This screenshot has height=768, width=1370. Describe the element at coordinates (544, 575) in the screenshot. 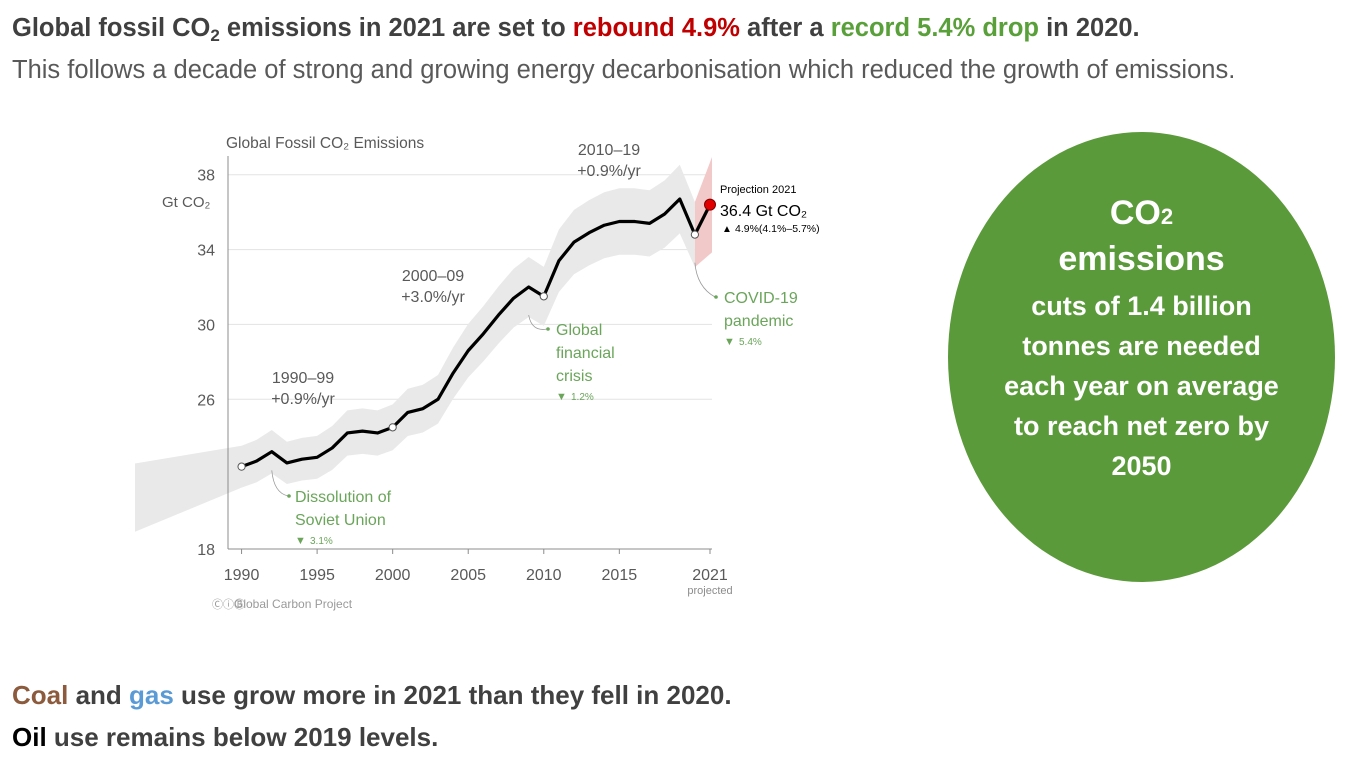

I see `x-tick-label: 2010` at that location.